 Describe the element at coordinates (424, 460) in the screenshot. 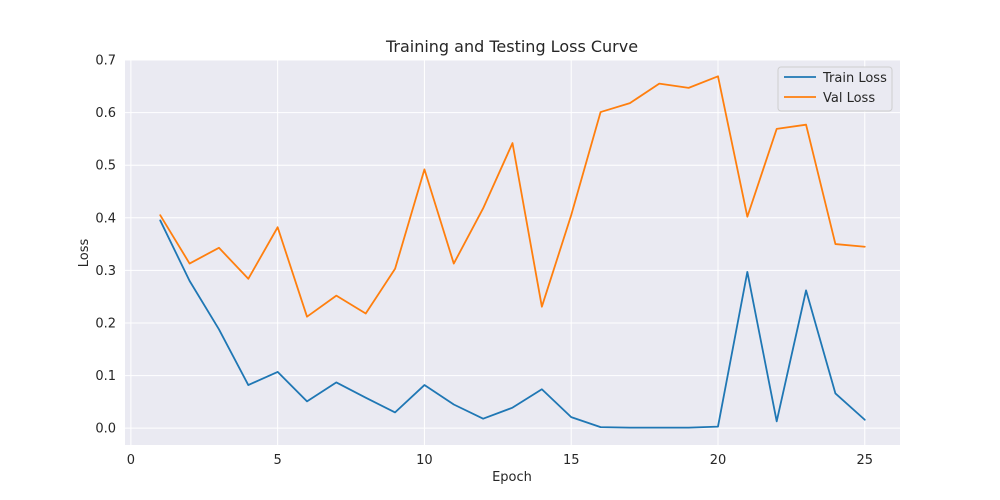

I see `x-tick-label: 10` at that location.